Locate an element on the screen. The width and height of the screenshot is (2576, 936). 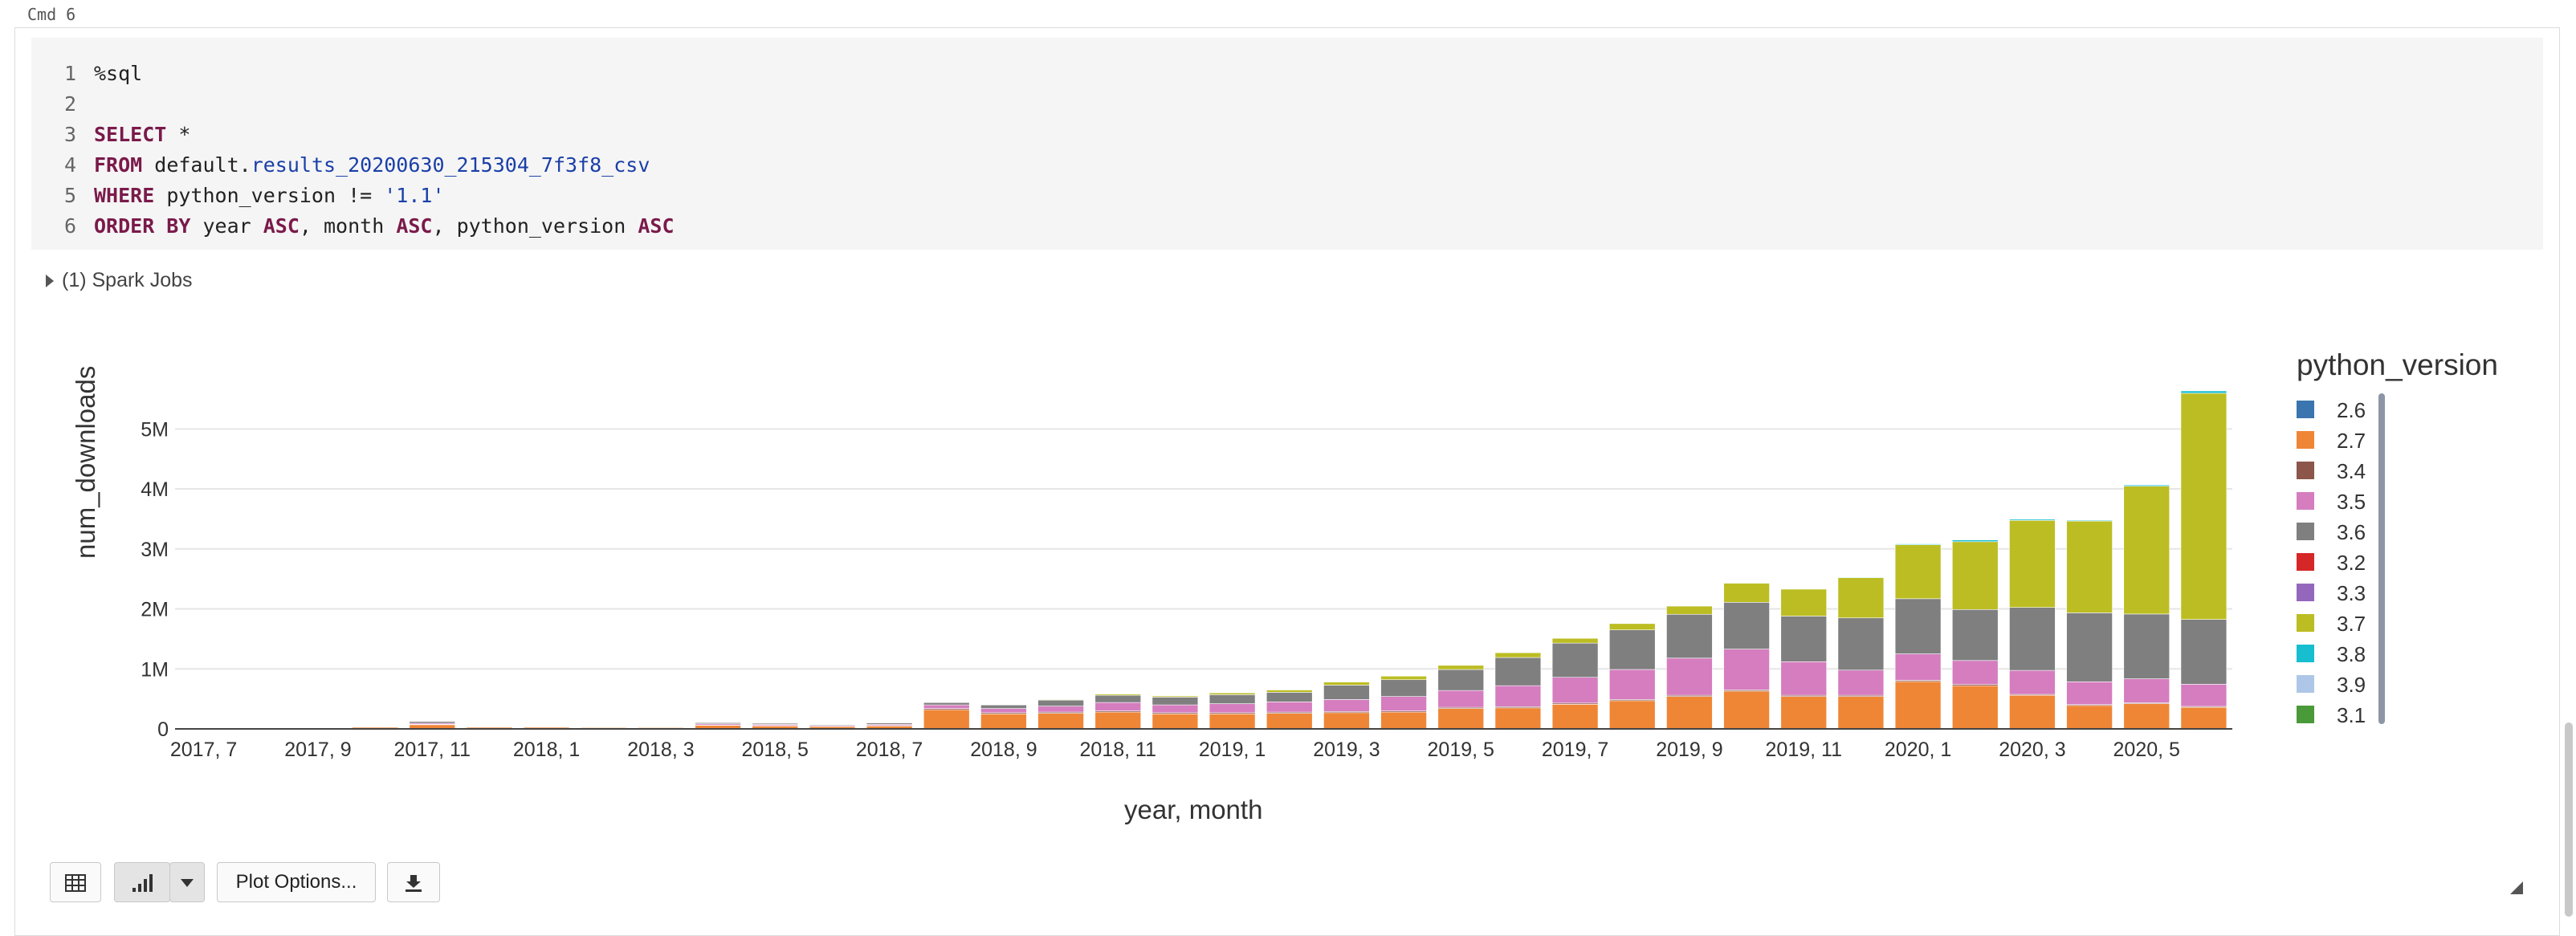
resize-handle-icon is located at coordinates (2516, 887).